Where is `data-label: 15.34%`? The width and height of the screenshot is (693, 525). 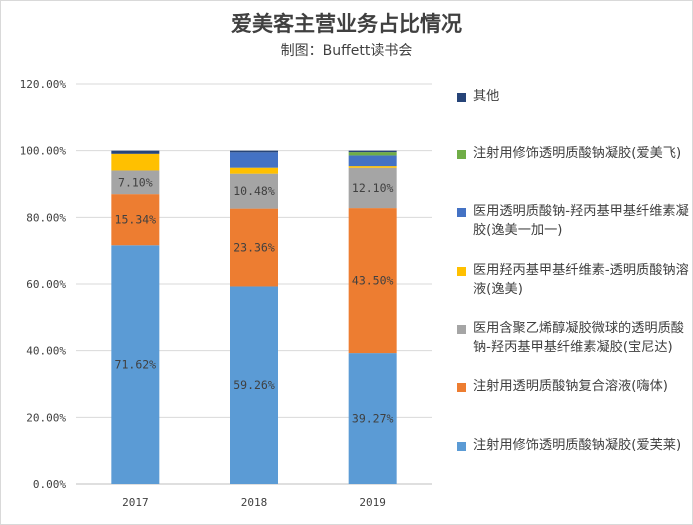 data-label: 15.34% is located at coordinates (136, 220).